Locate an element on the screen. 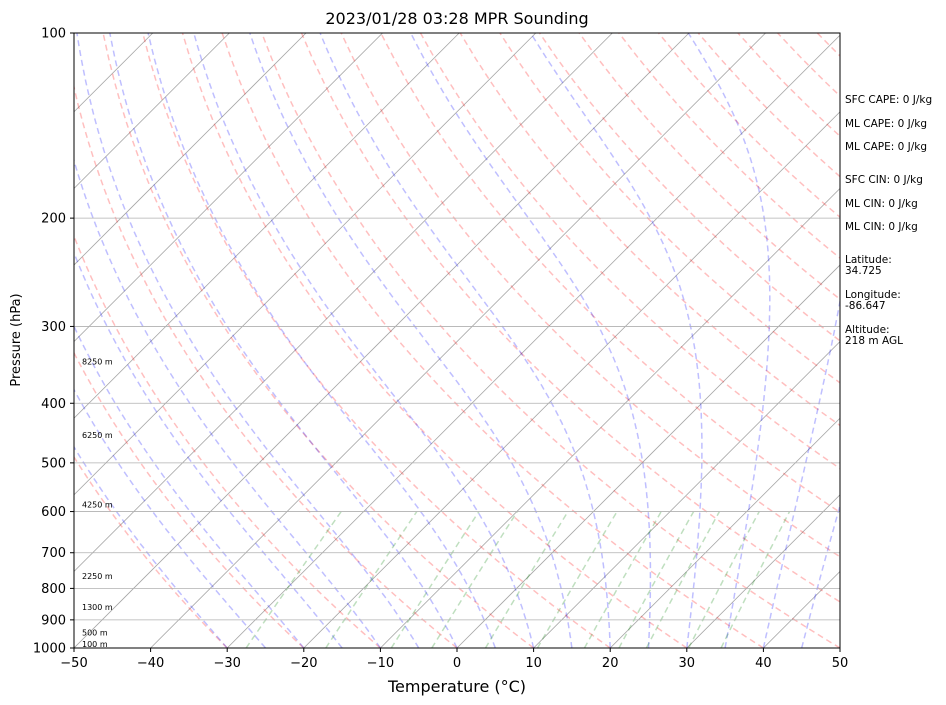 The height and width of the screenshot is (705, 946). x-tick-label: −40 is located at coordinates (150, 663).